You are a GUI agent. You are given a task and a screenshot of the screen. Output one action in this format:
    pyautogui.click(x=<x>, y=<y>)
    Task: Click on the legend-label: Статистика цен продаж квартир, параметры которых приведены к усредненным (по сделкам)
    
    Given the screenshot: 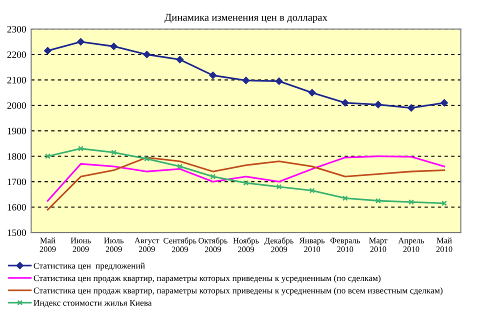 What is the action you would take?
    pyautogui.click(x=207, y=278)
    